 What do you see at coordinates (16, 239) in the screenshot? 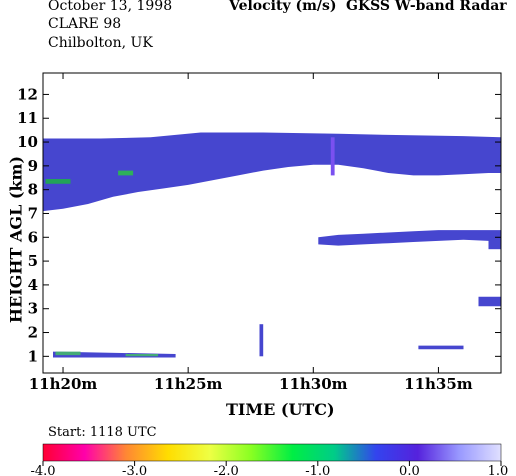
I see `y-axis-title: HEIGHT AGL (km)` at bounding box center [16, 239].